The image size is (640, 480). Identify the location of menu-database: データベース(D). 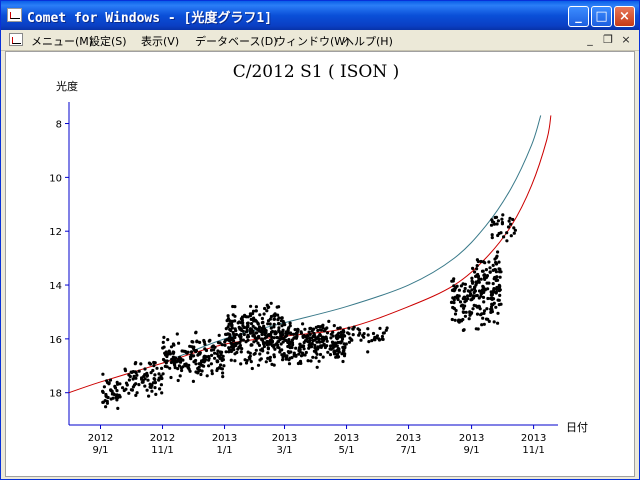
(236, 41).